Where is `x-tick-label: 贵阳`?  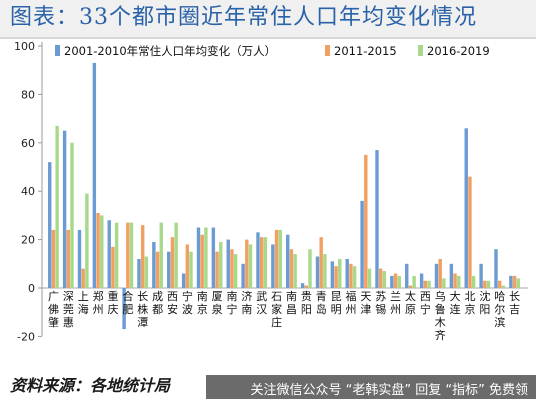 x-tick-label: 贵阳 is located at coordinates (306, 303).